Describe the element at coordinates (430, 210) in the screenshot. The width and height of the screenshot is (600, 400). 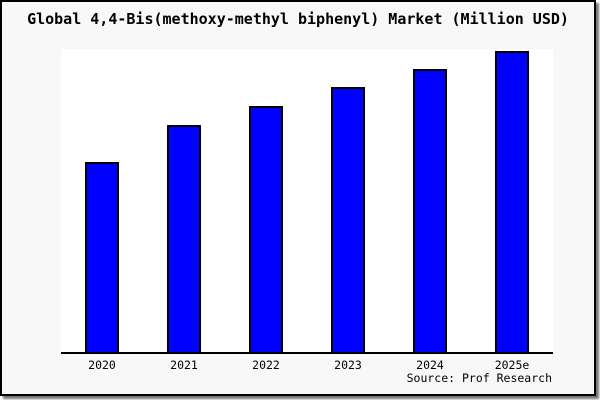
I see `bar-2024` at that location.